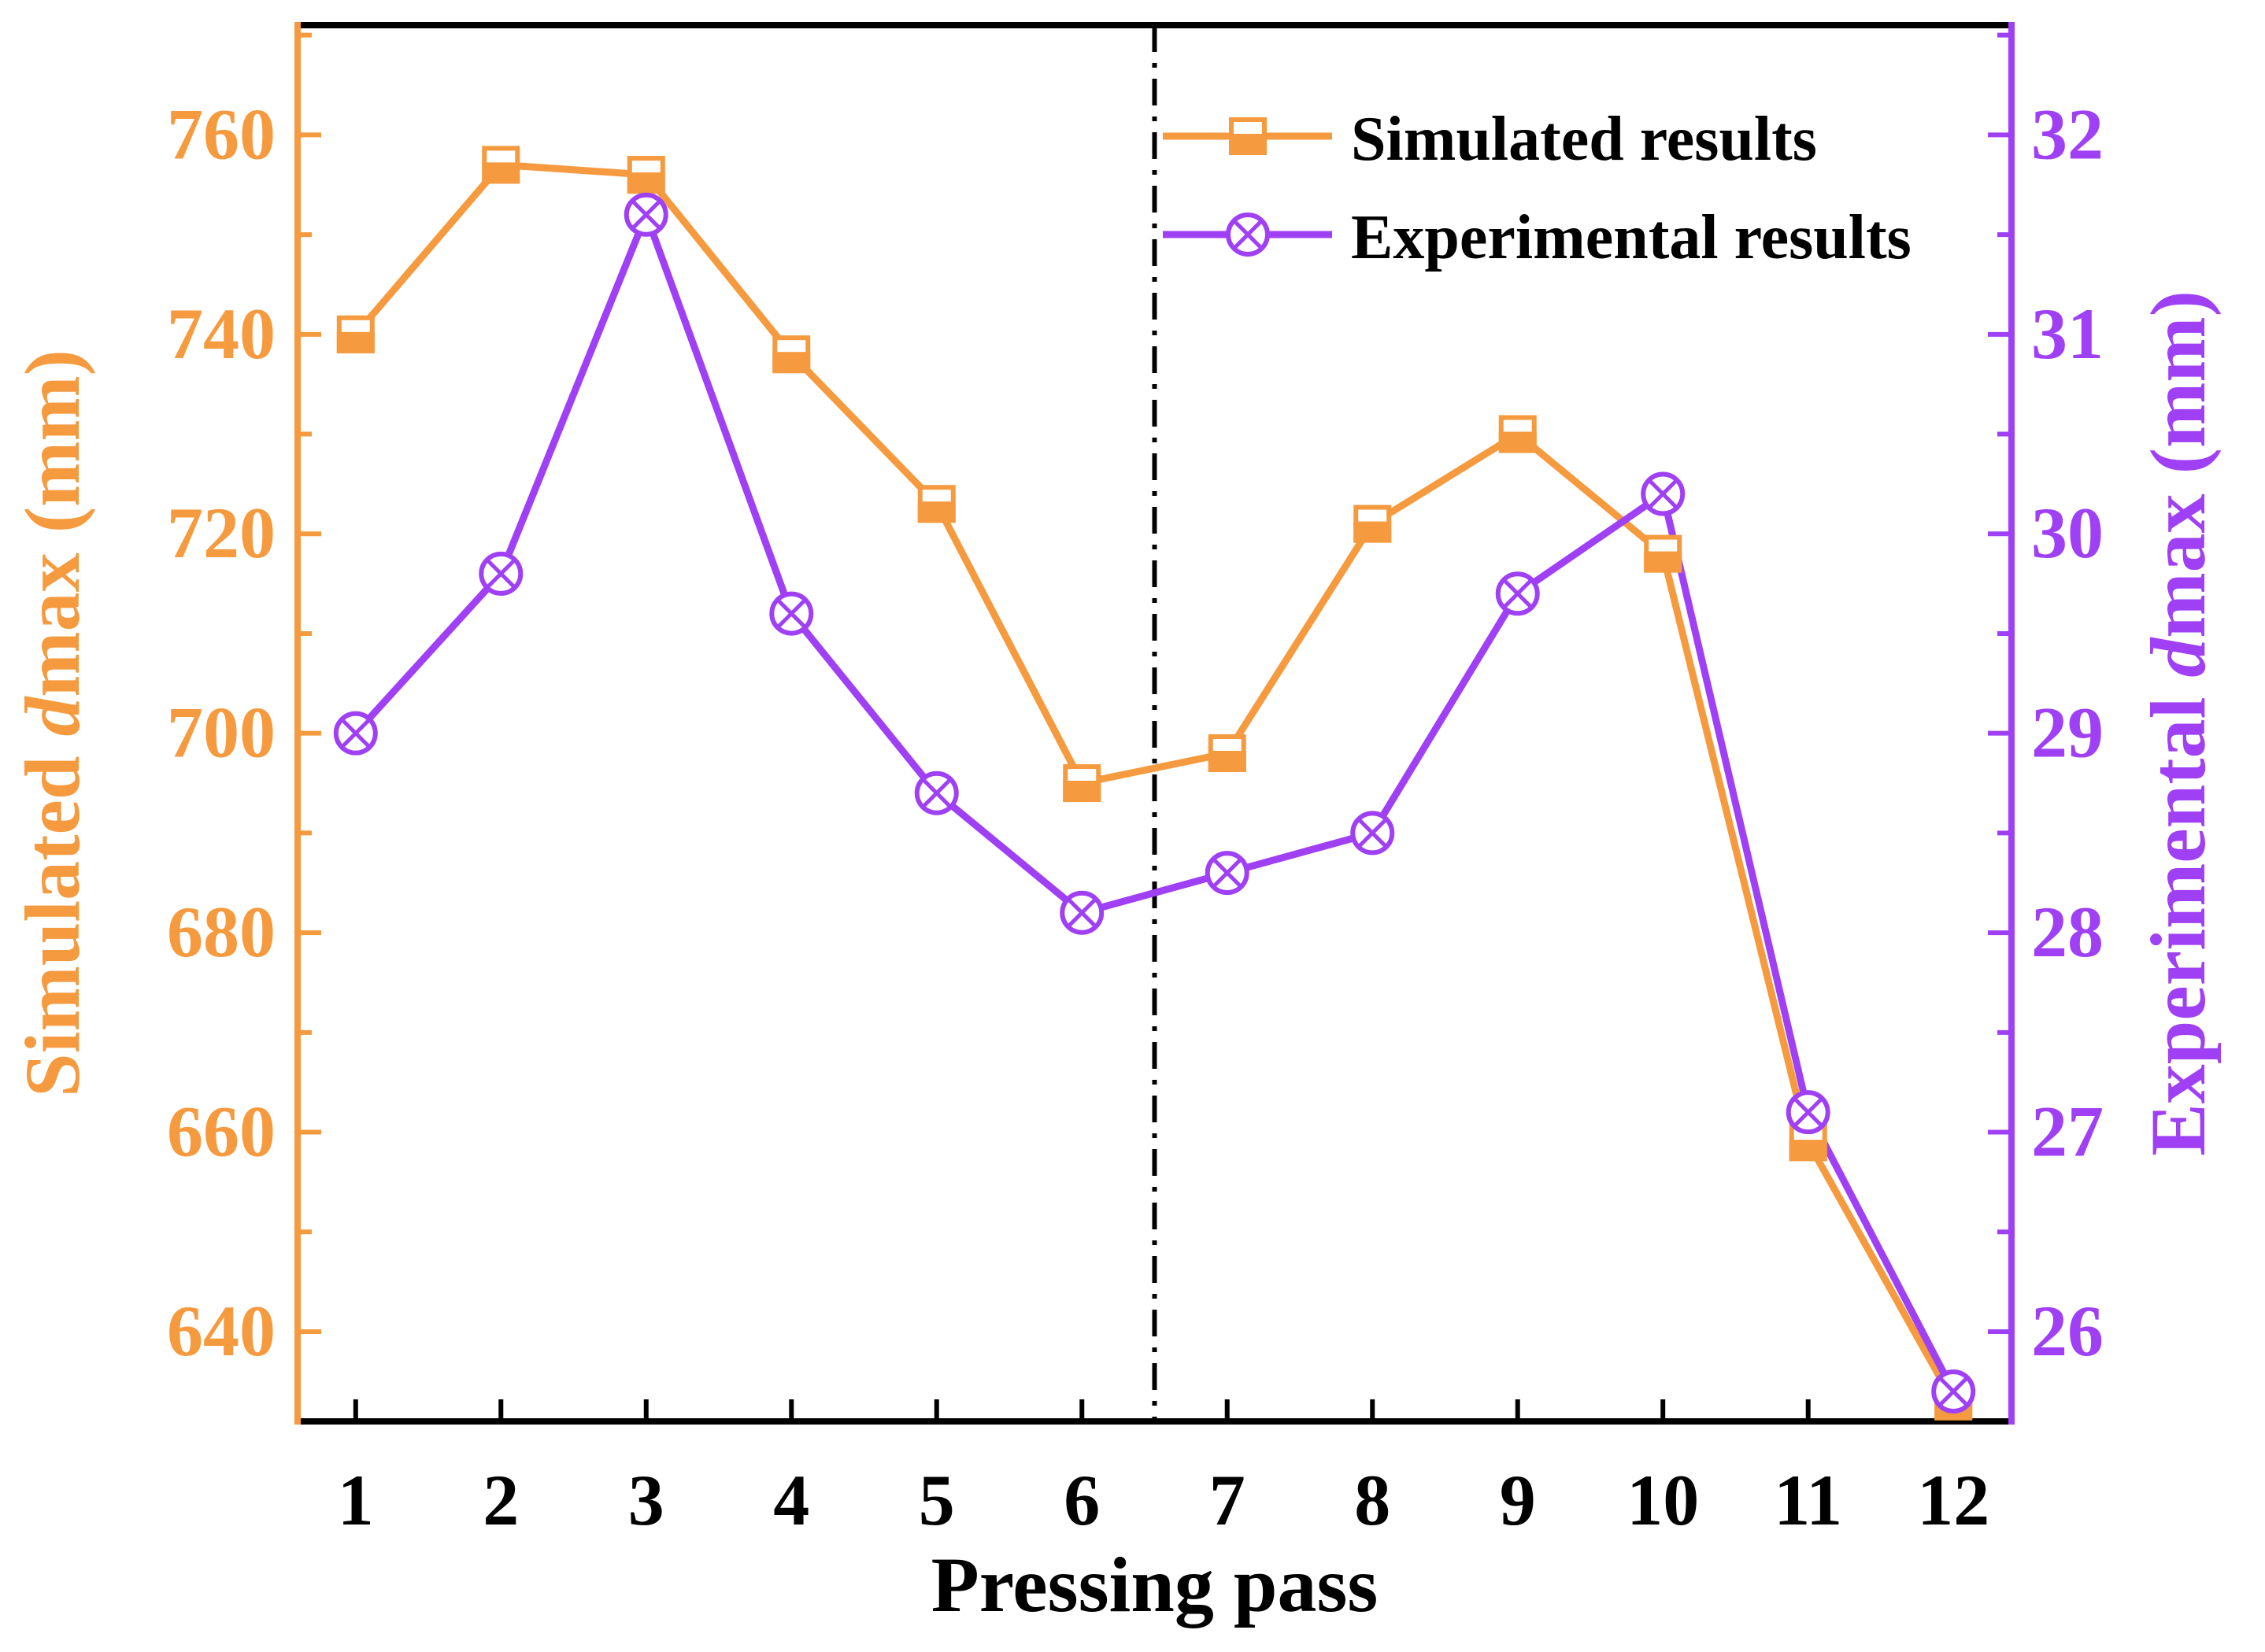 This screenshot has width=2265, height=1652. I want to click on left-y-axis-title: Simulated dmax (mm), so click(52, 723).